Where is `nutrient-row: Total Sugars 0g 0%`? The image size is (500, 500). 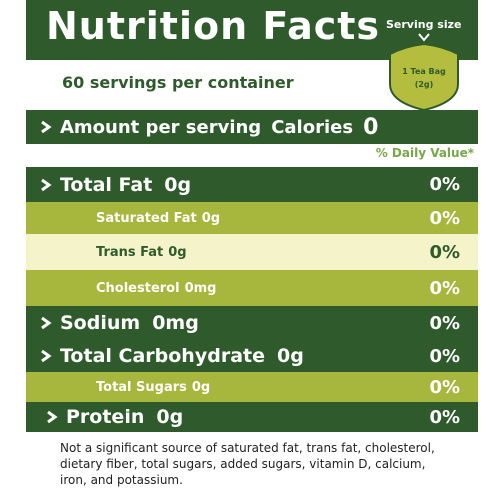 nutrient-row: Total Sugars 0g 0% is located at coordinates (252, 387).